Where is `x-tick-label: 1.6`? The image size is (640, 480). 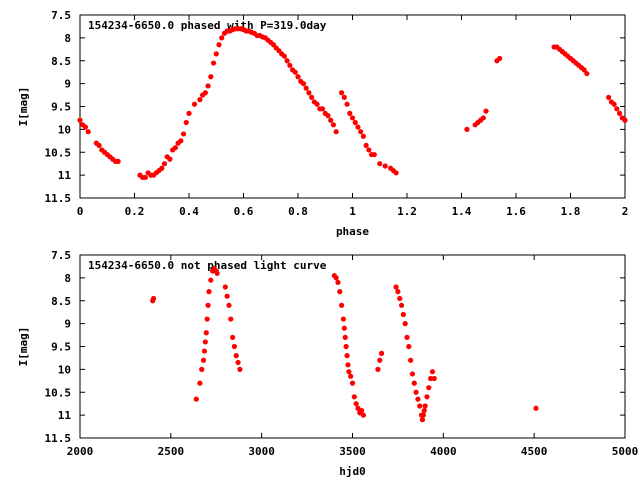 x-tick-label: 1.6 is located at coordinates (516, 211).